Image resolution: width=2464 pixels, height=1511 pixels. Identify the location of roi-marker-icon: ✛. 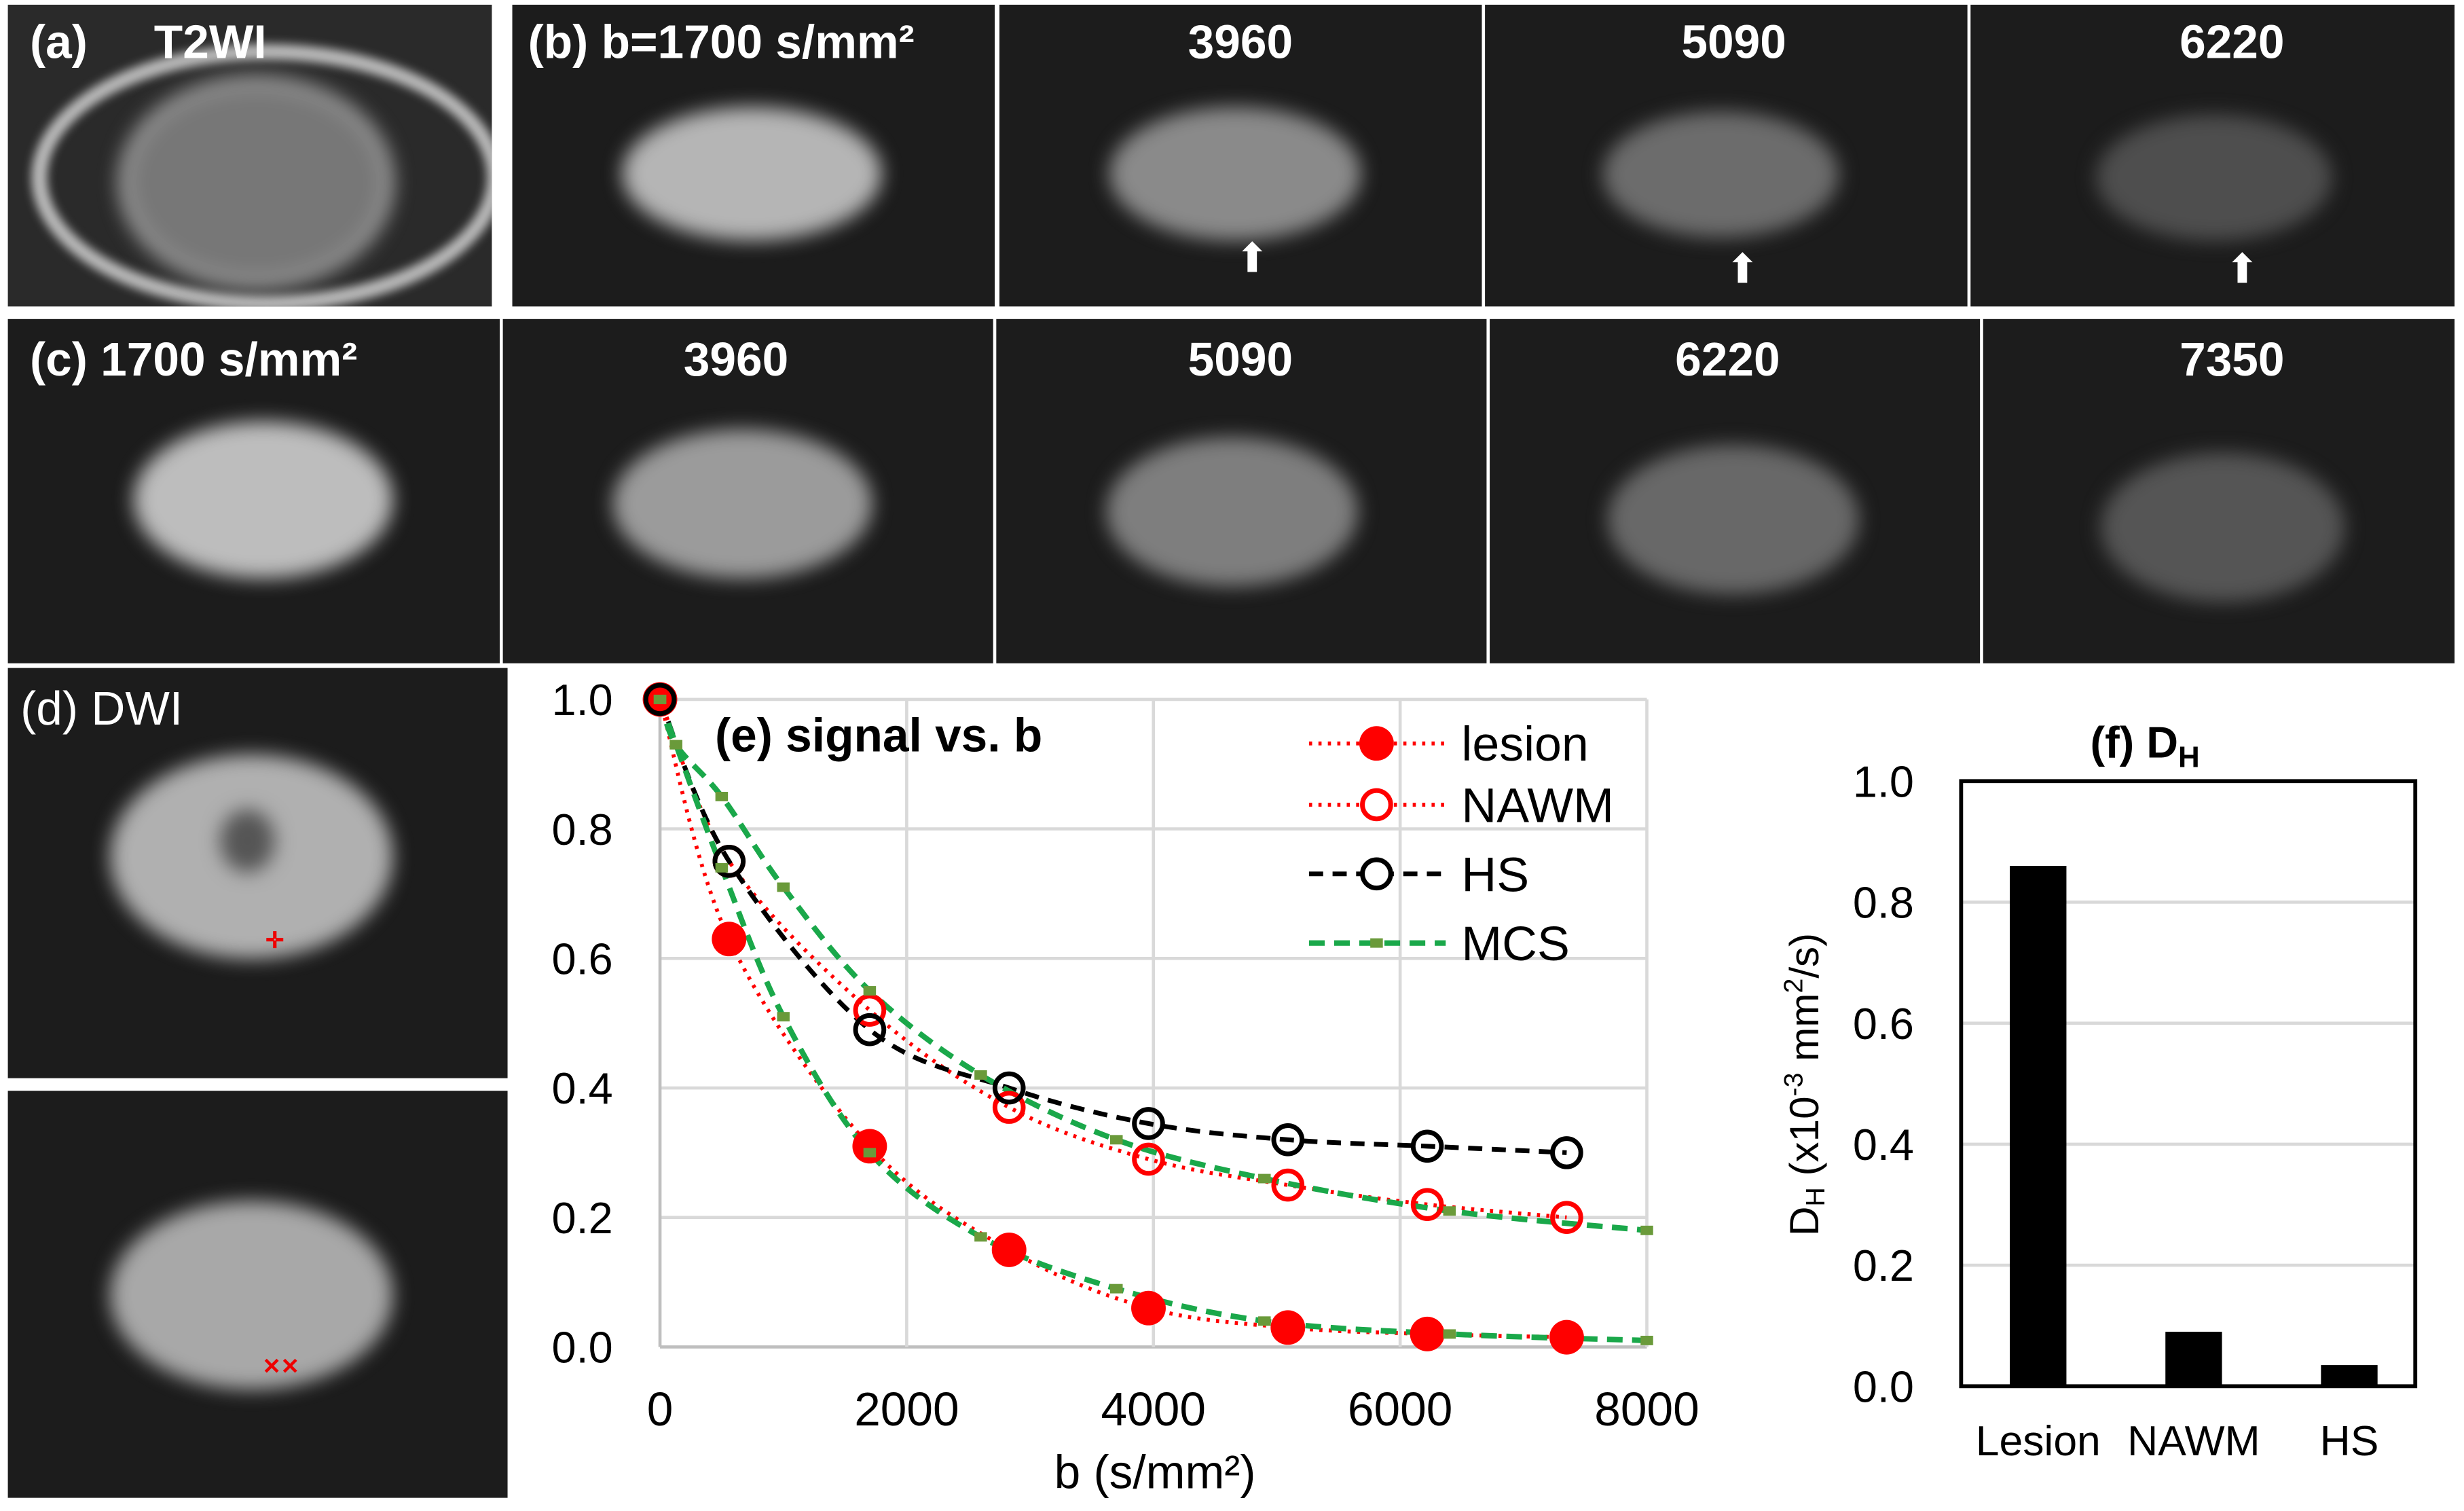
(274, 940).